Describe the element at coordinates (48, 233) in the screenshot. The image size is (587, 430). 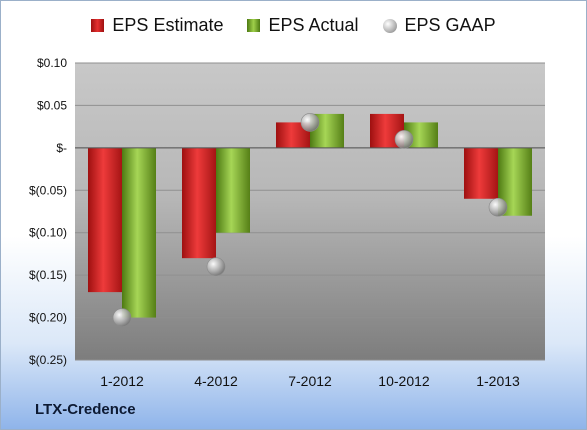
I see `y-tick-label: $(0.10)` at that location.